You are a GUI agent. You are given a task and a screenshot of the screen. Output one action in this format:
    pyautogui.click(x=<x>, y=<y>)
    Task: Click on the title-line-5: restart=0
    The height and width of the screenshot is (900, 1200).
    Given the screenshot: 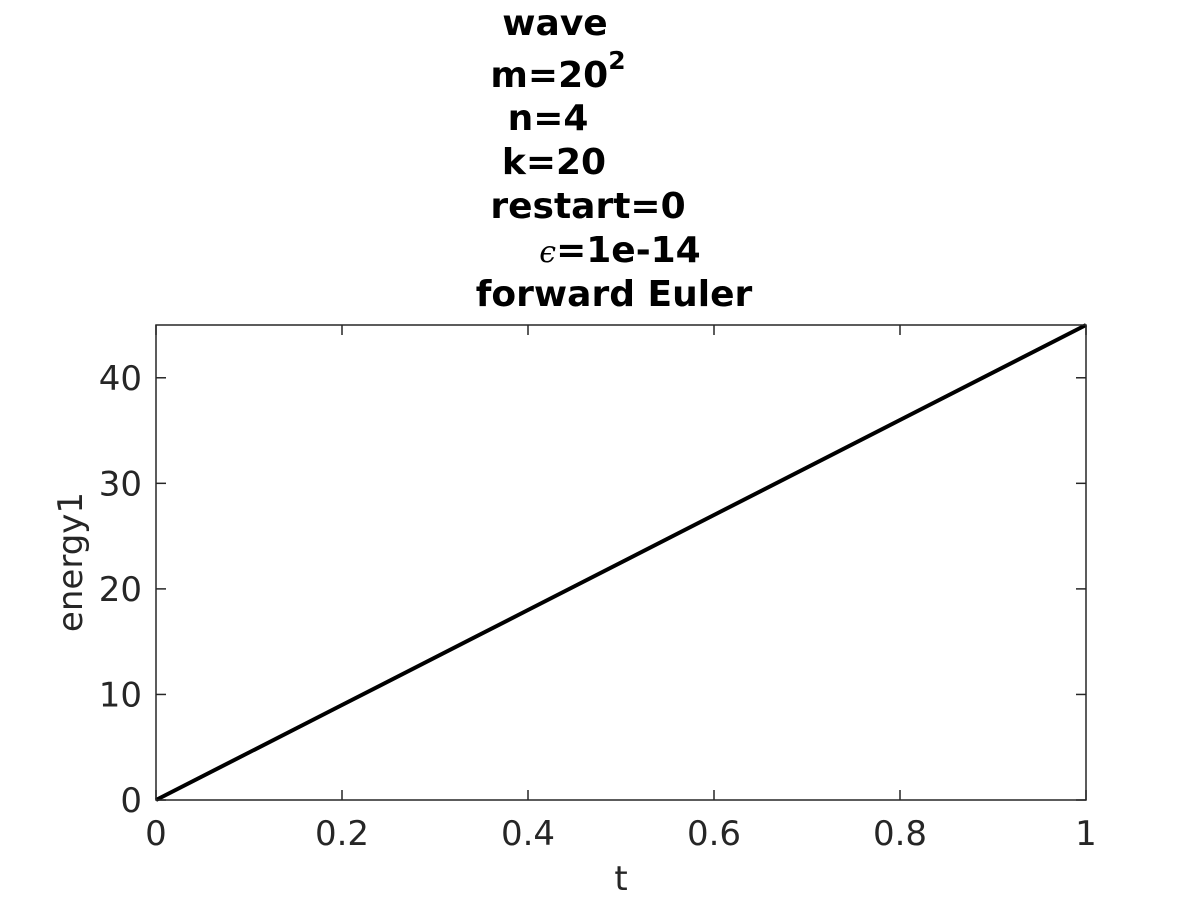 What is the action you would take?
    pyautogui.click(x=587, y=206)
    